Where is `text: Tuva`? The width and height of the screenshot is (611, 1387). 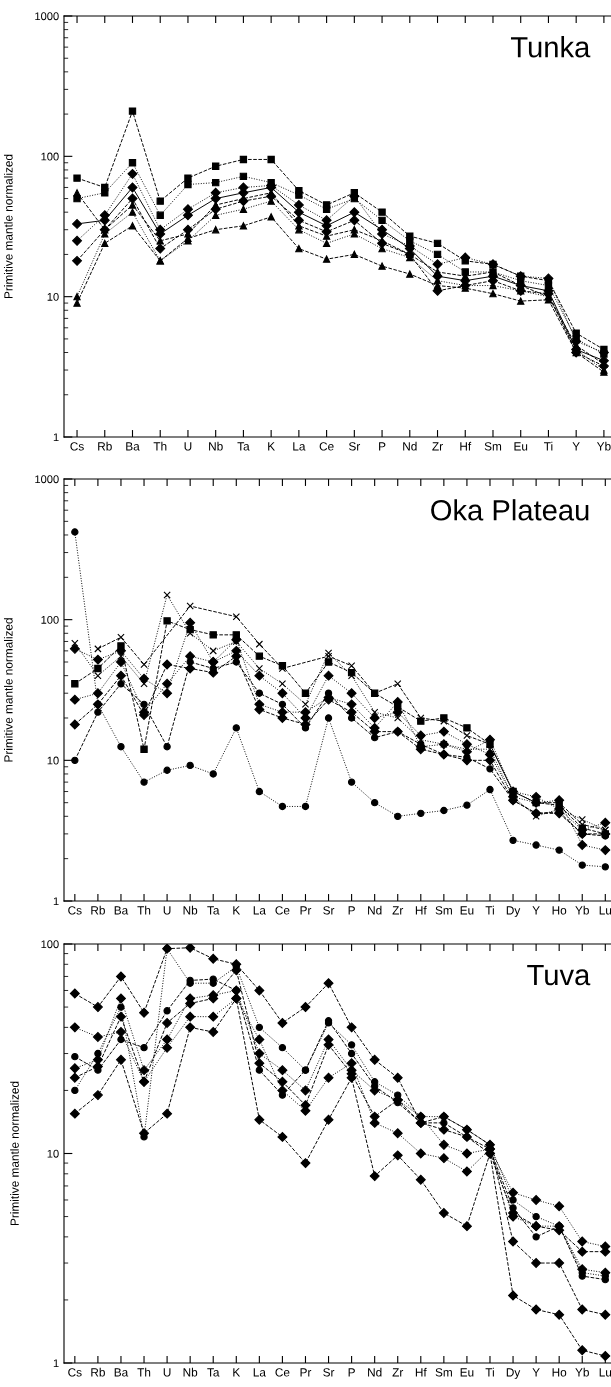
text: Tuva is located at coordinates (559, 975).